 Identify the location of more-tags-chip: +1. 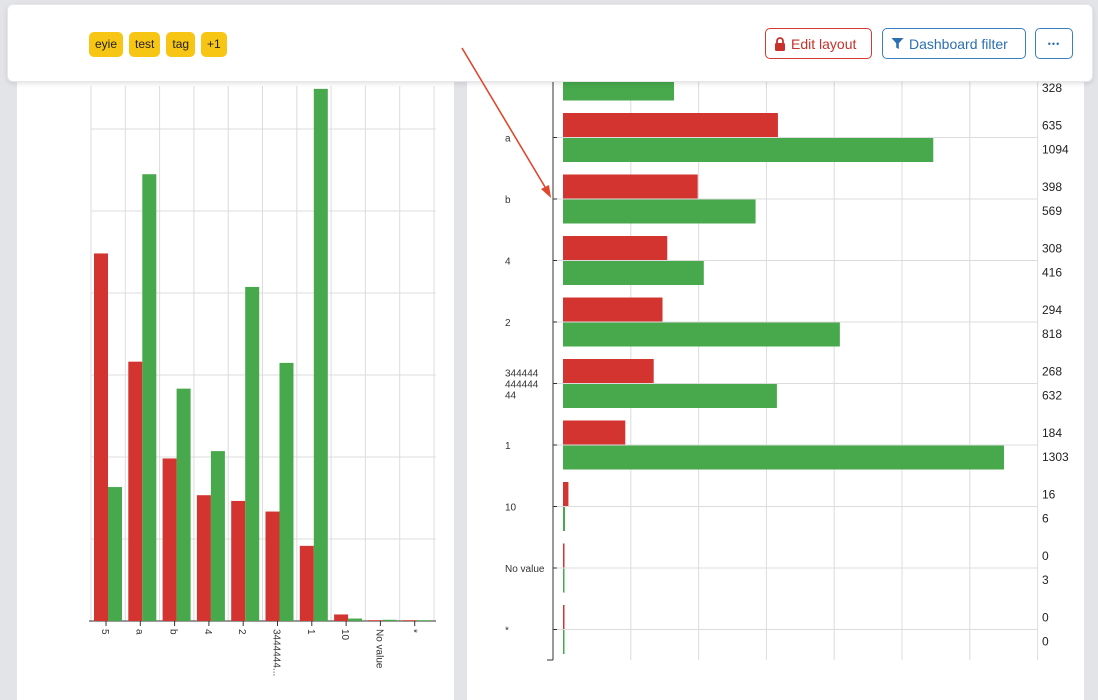
(214, 44).